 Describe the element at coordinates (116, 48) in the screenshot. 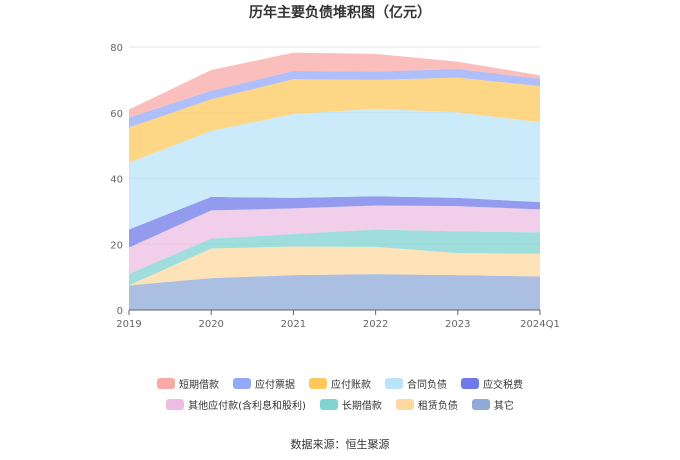

I see `y-tick-label: 80` at that location.